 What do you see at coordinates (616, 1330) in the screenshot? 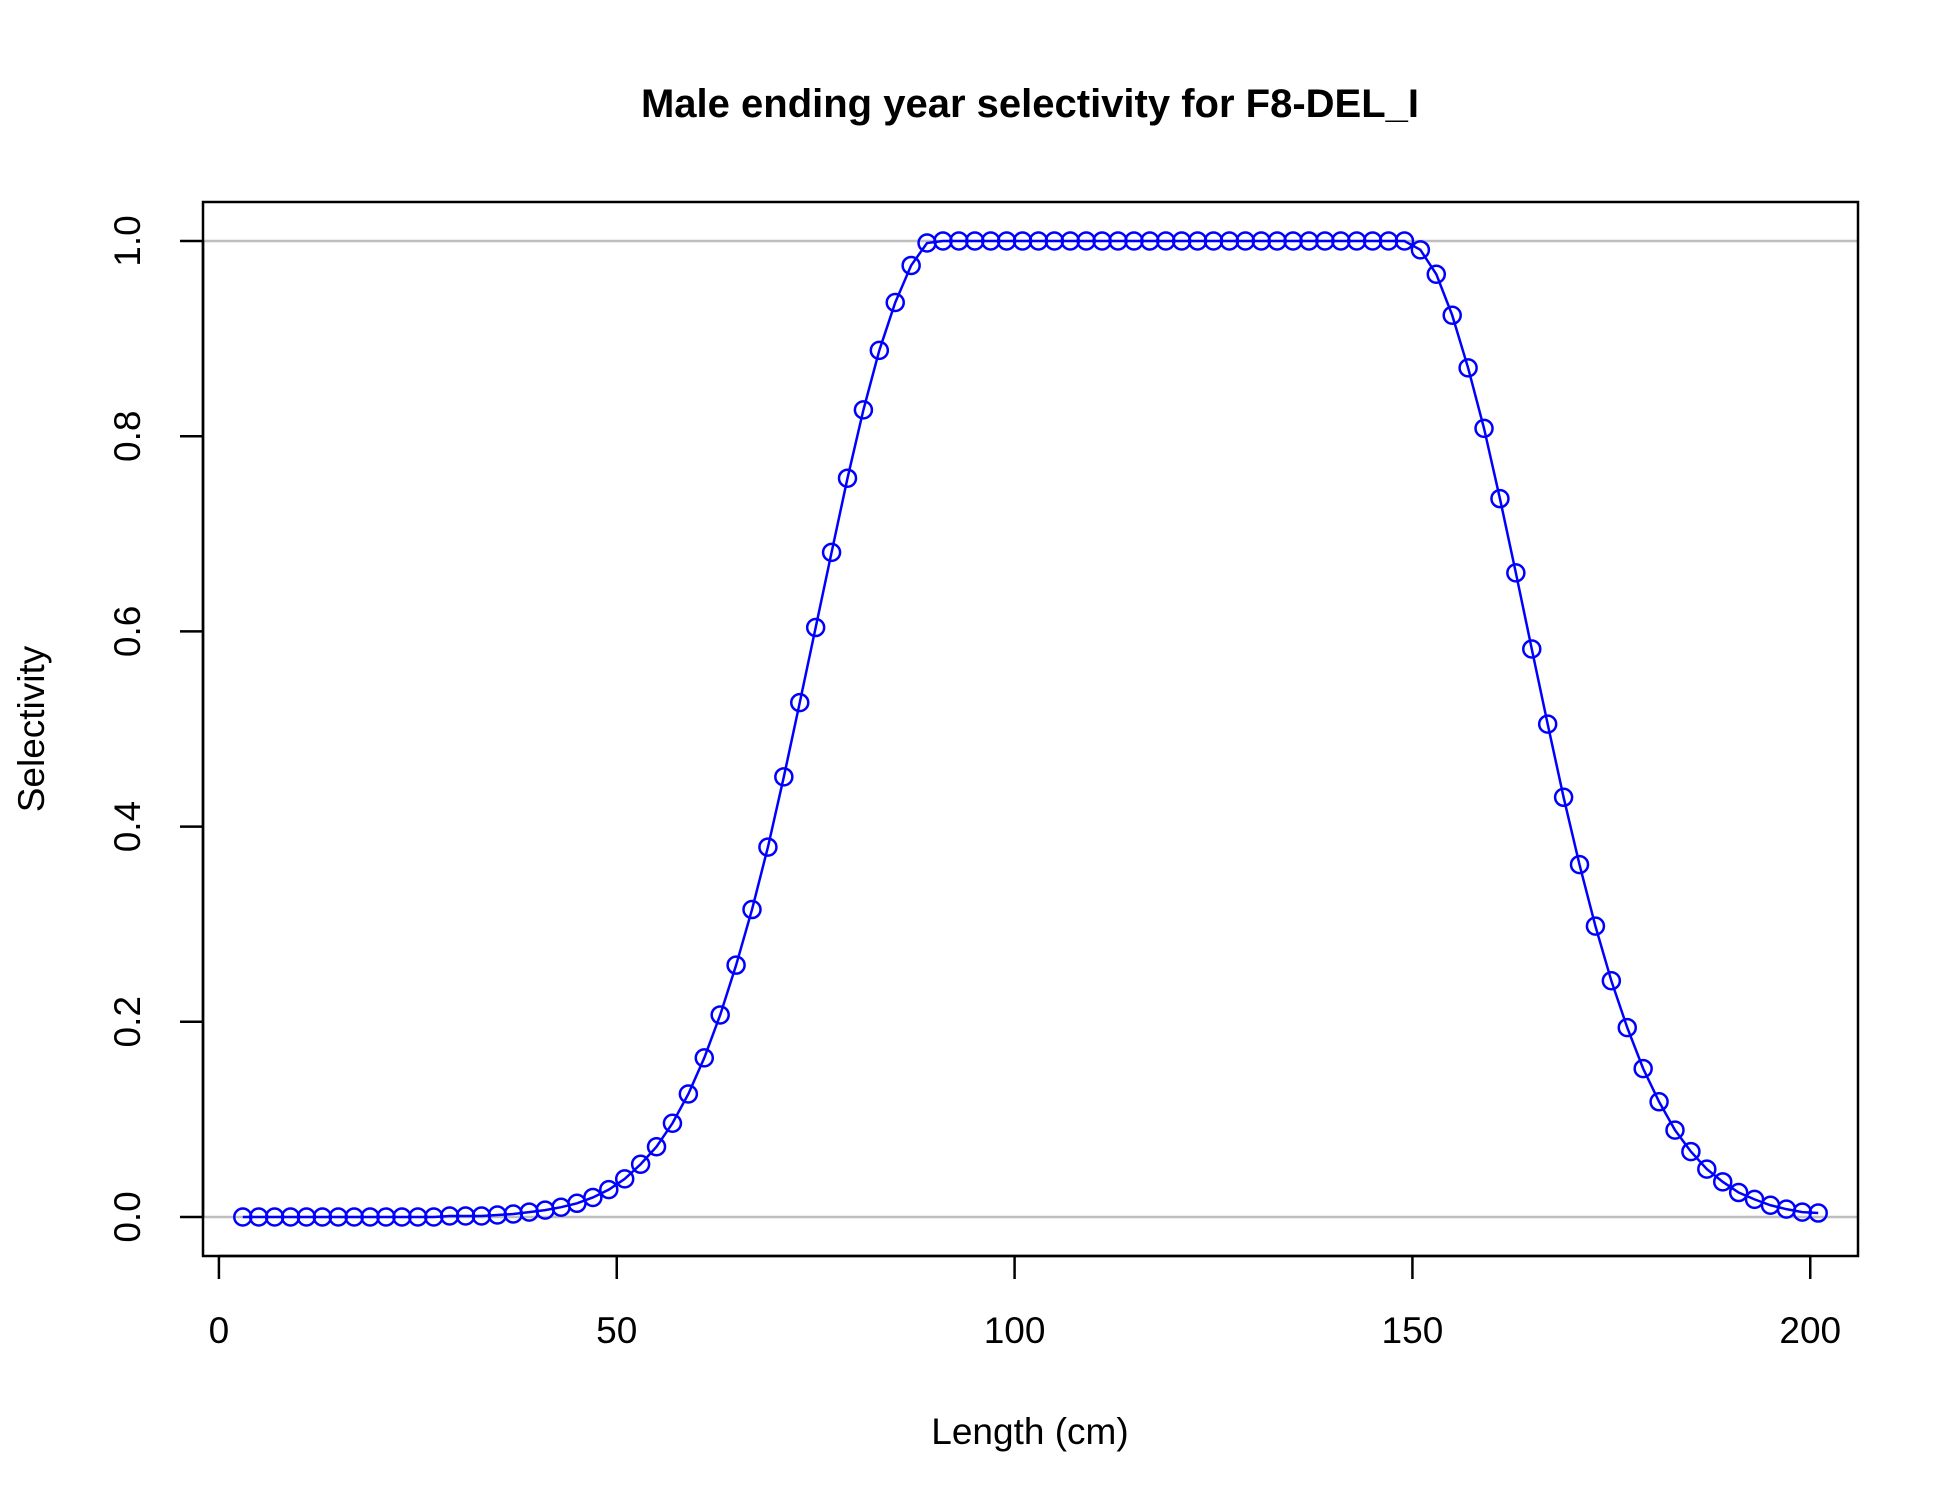
I see `x-tick-label: 50` at bounding box center [616, 1330].